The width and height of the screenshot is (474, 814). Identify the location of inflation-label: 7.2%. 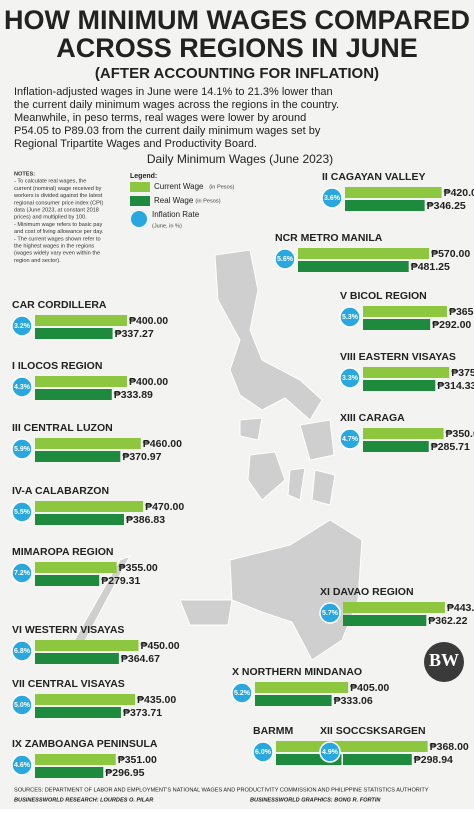
(22, 573).